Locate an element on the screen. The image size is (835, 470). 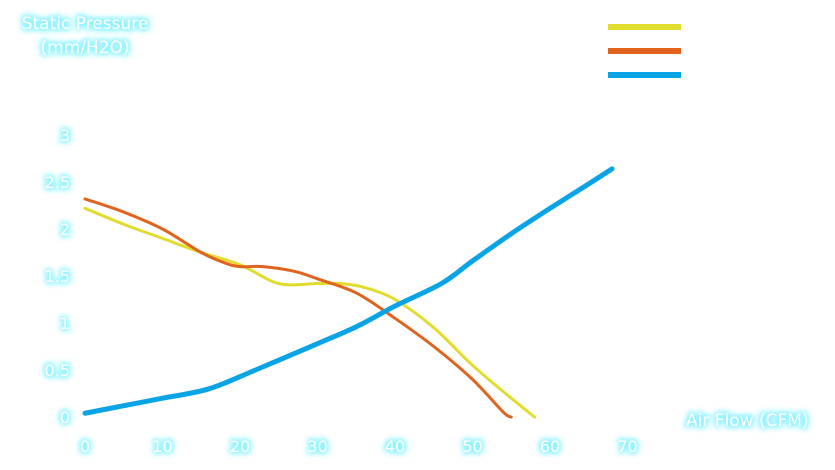
y-tick-label: 1 is located at coordinates (65, 323).